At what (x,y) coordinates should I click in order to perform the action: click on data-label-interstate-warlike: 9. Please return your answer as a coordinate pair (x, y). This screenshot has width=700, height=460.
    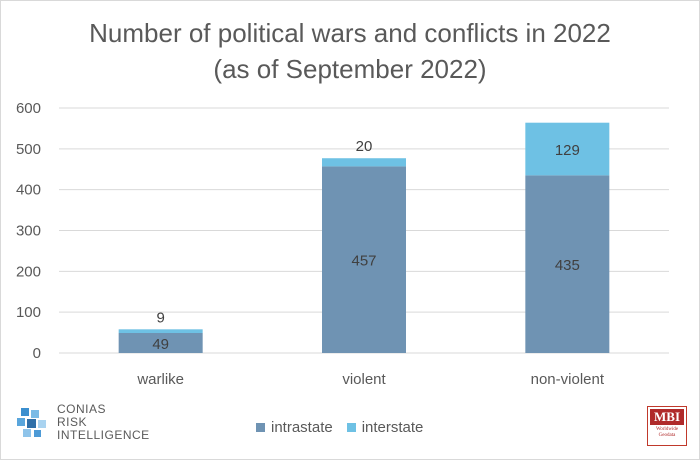
    Looking at the image, I should click on (160, 317).